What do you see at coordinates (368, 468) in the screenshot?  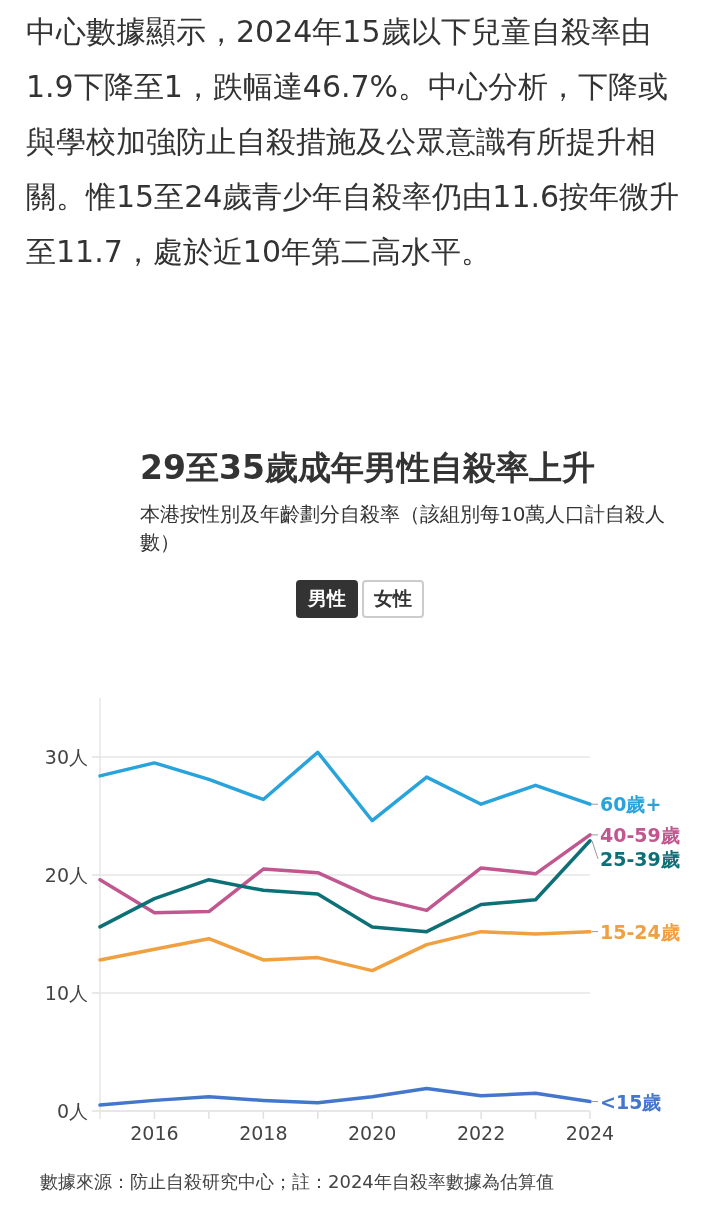 I see `chart-title: 29至35歲成年男性自殺率上升` at bounding box center [368, 468].